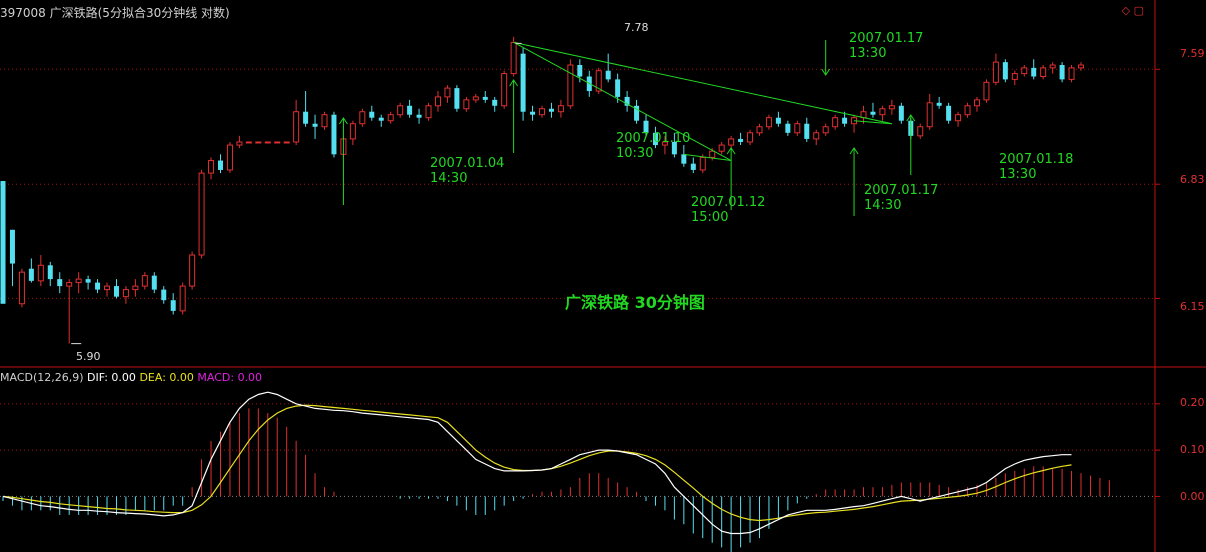 The image size is (1206, 552). Describe the element at coordinates (1126, 10) in the screenshot. I see `diamond-icon: ◇` at that location.